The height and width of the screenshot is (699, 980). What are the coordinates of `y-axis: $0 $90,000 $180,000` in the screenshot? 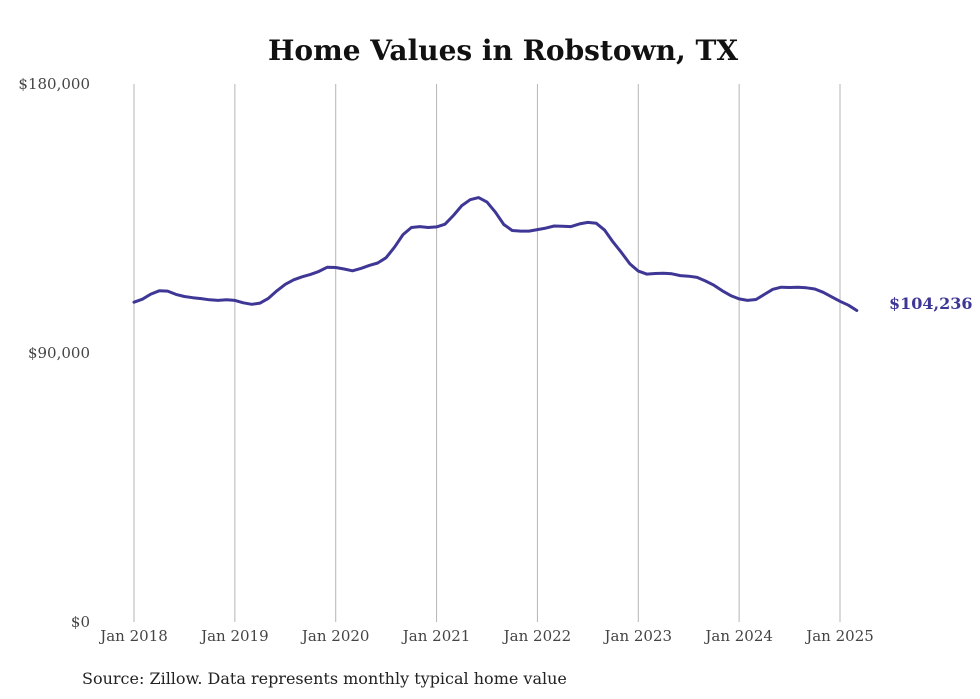 It's located at (54, 353).